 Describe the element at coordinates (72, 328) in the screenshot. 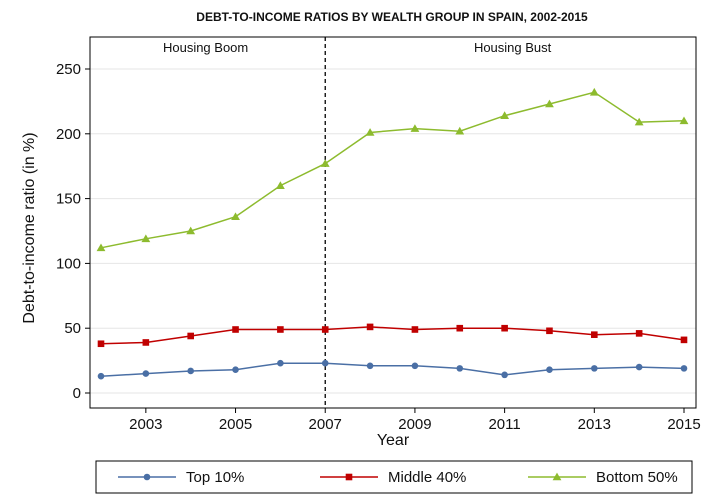

I see `y-tick-label: 50` at that location.